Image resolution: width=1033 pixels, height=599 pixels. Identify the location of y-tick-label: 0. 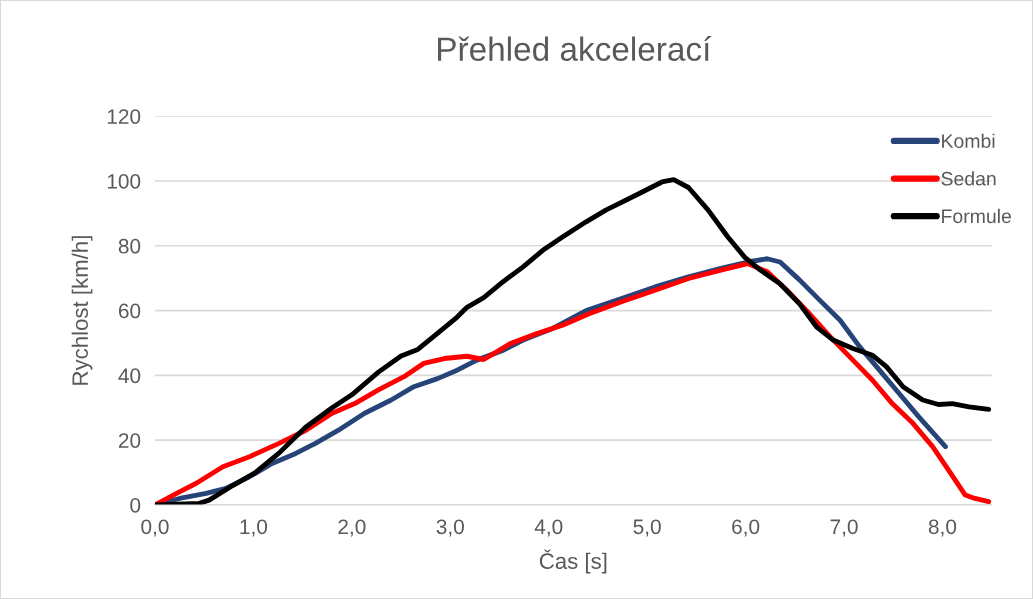
(135, 505).